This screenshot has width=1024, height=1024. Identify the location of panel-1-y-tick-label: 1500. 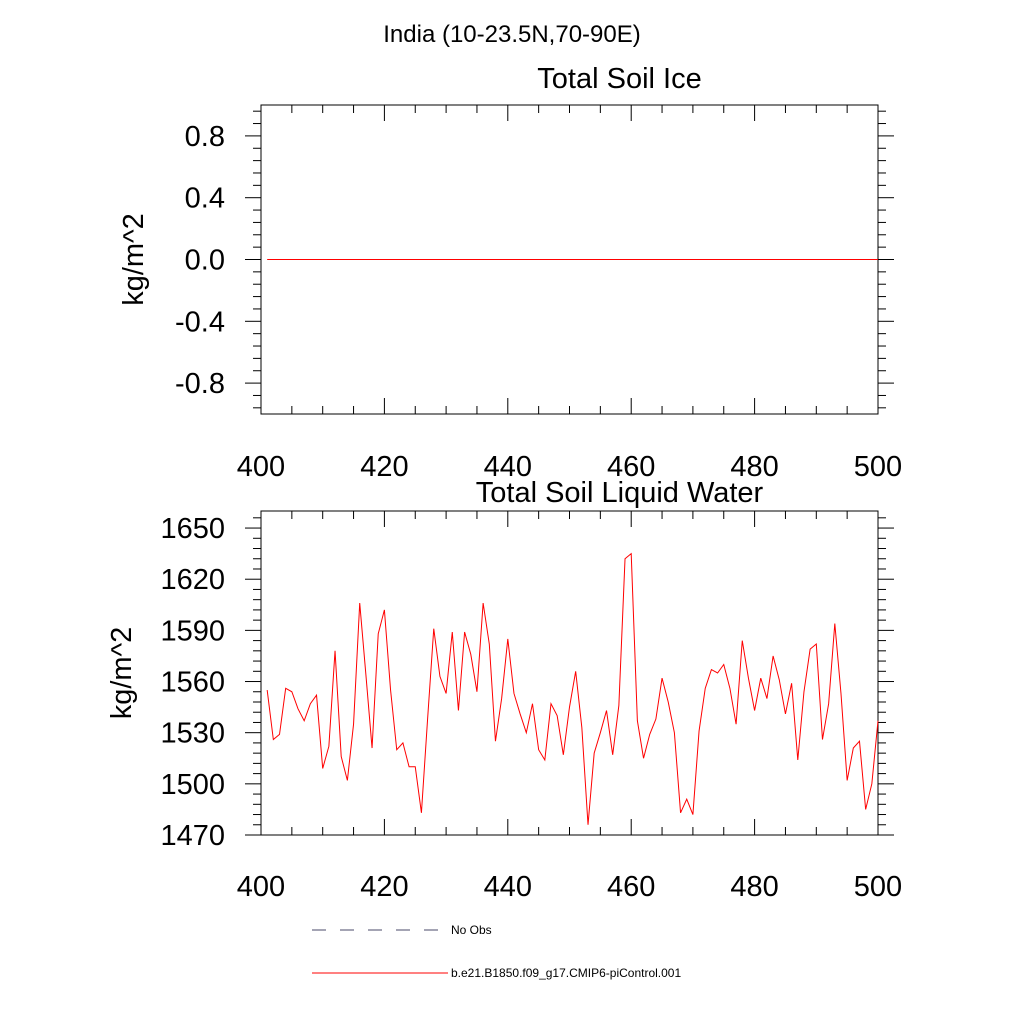
(192, 785).